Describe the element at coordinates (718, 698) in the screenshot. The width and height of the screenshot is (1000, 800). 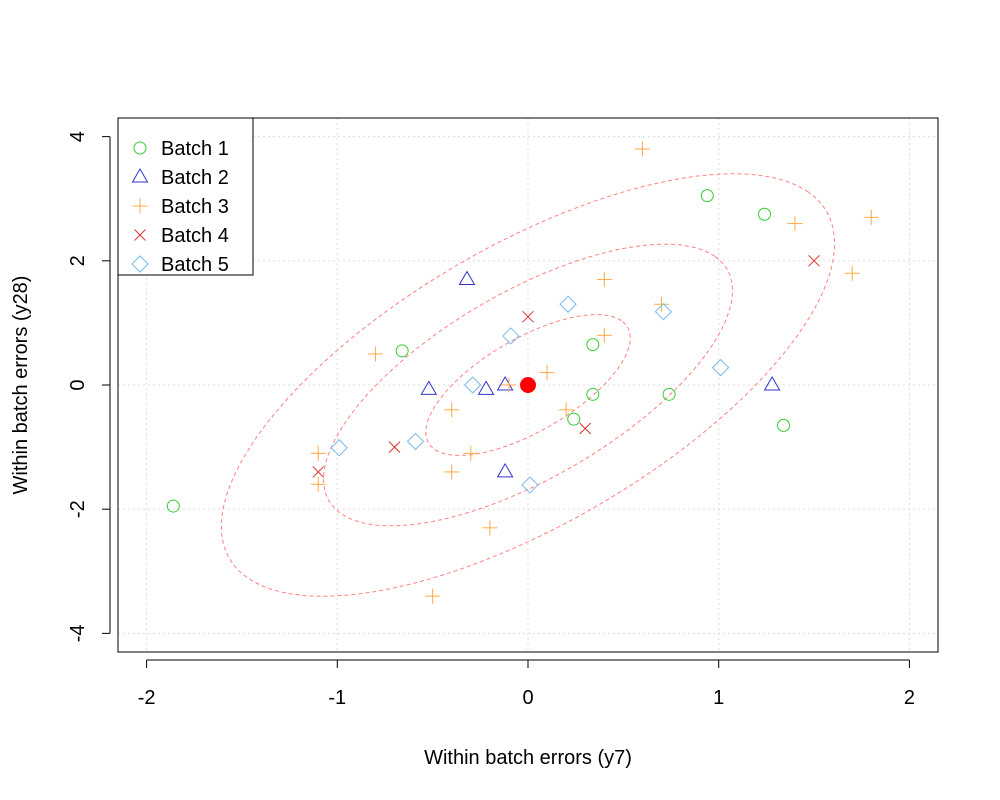
I see `x-tick-label-3: 1` at that location.